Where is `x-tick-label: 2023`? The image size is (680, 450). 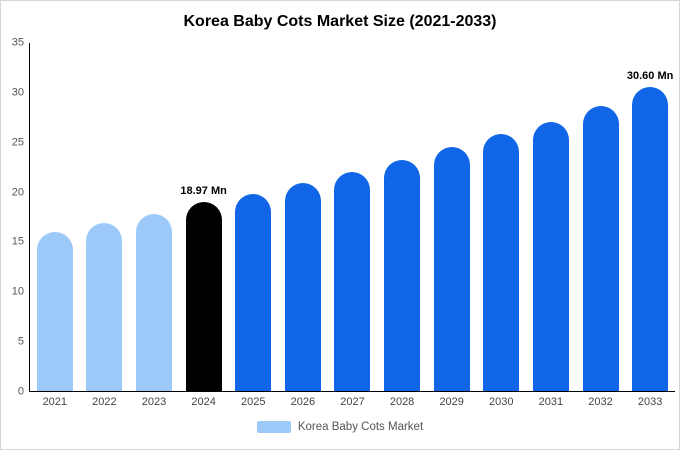 x-tick-label: 2023 is located at coordinates (154, 402).